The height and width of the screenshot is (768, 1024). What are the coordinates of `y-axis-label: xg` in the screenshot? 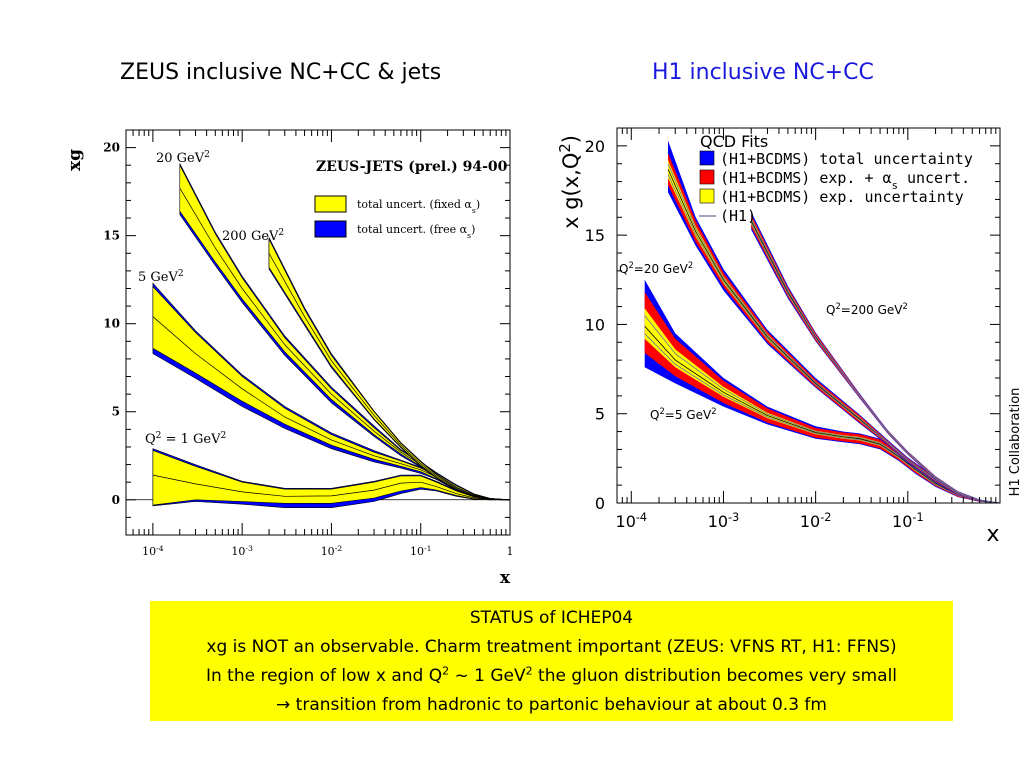 It's located at (75, 160).